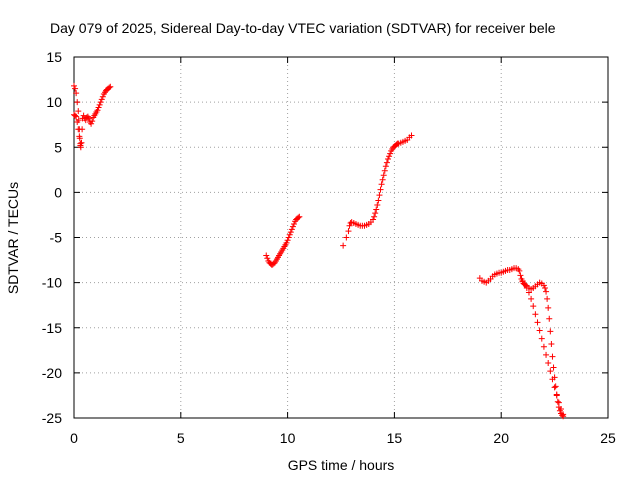  Describe the element at coordinates (52, 373) in the screenshot. I see `y-tick-label: -20` at that location.